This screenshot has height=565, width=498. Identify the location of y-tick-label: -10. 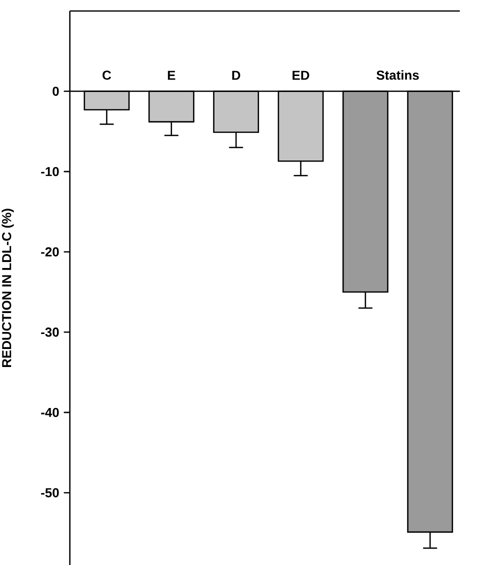
(50, 171).